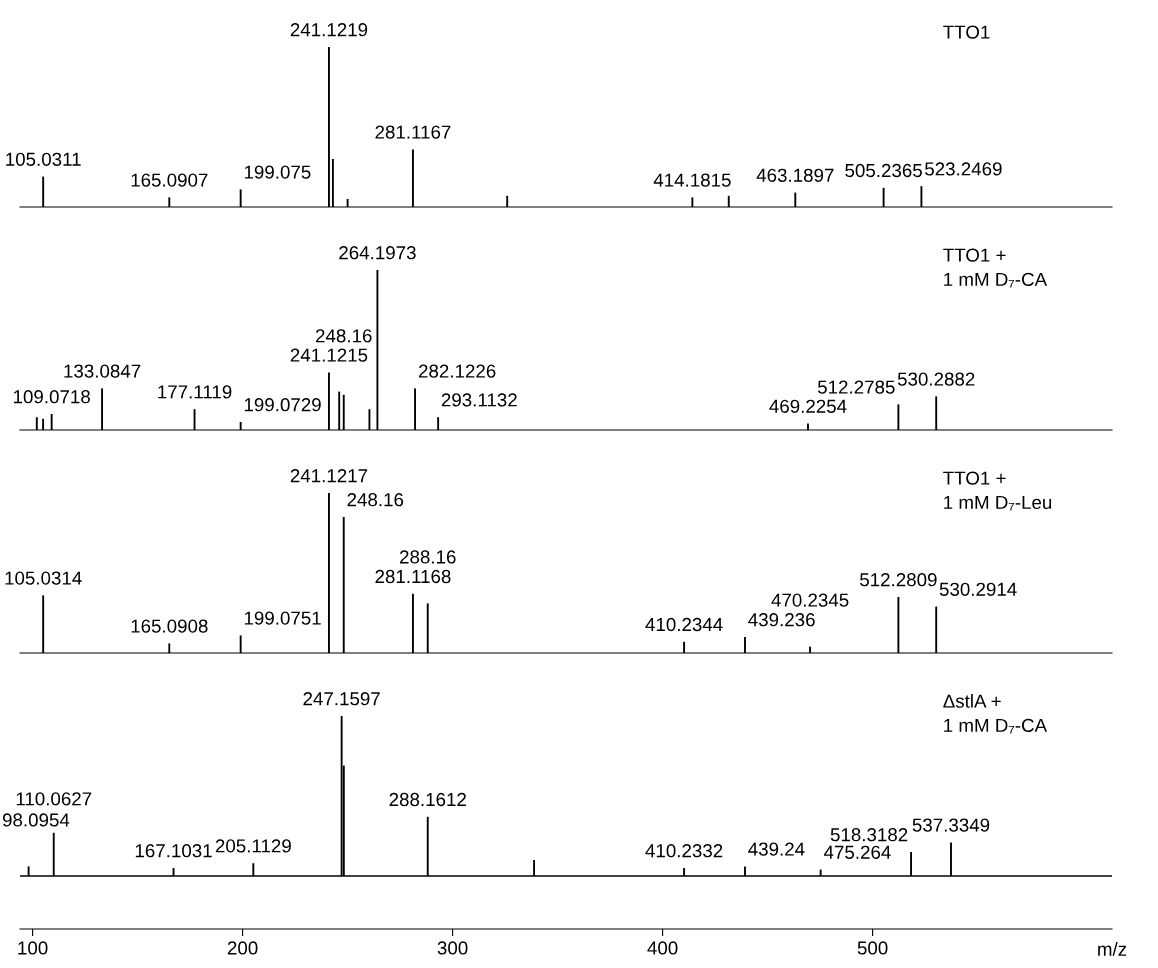  What do you see at coordinates (781, 620) in the screenshot?
I see `annotation: 439.236` at bounding box center [781, 620].